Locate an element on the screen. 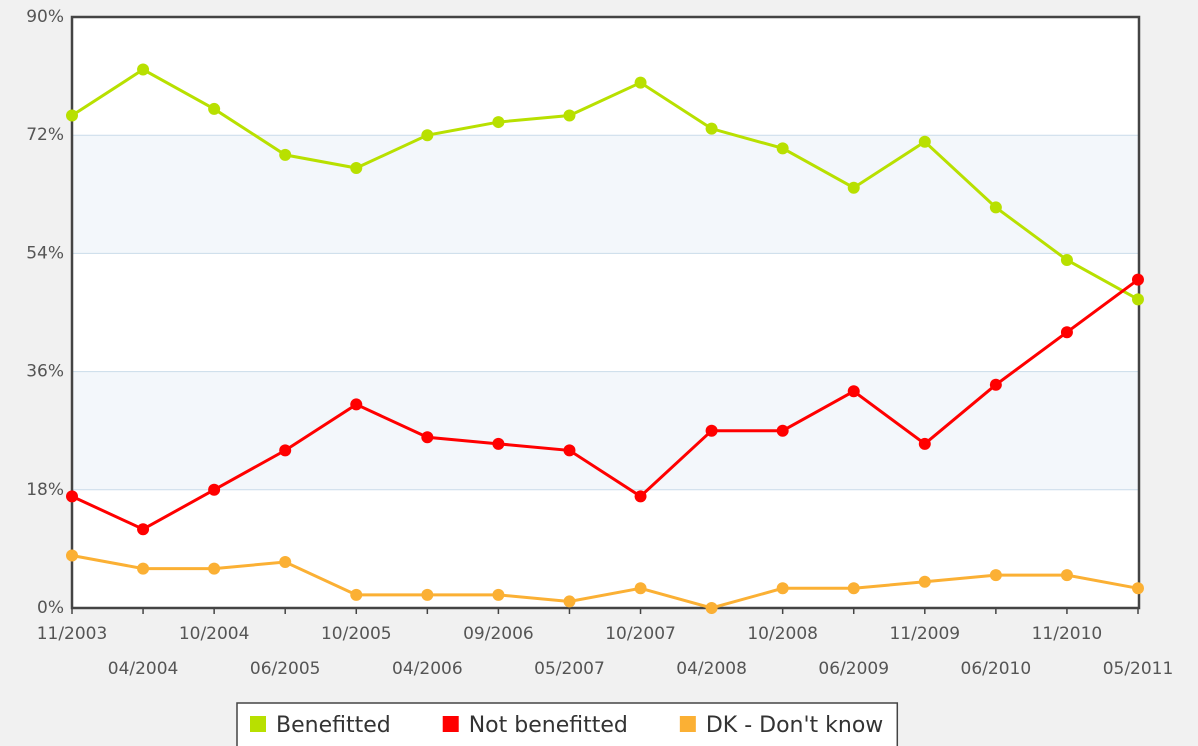  x-tick-label: 11/2010 is located at coordinates (1067, 634).